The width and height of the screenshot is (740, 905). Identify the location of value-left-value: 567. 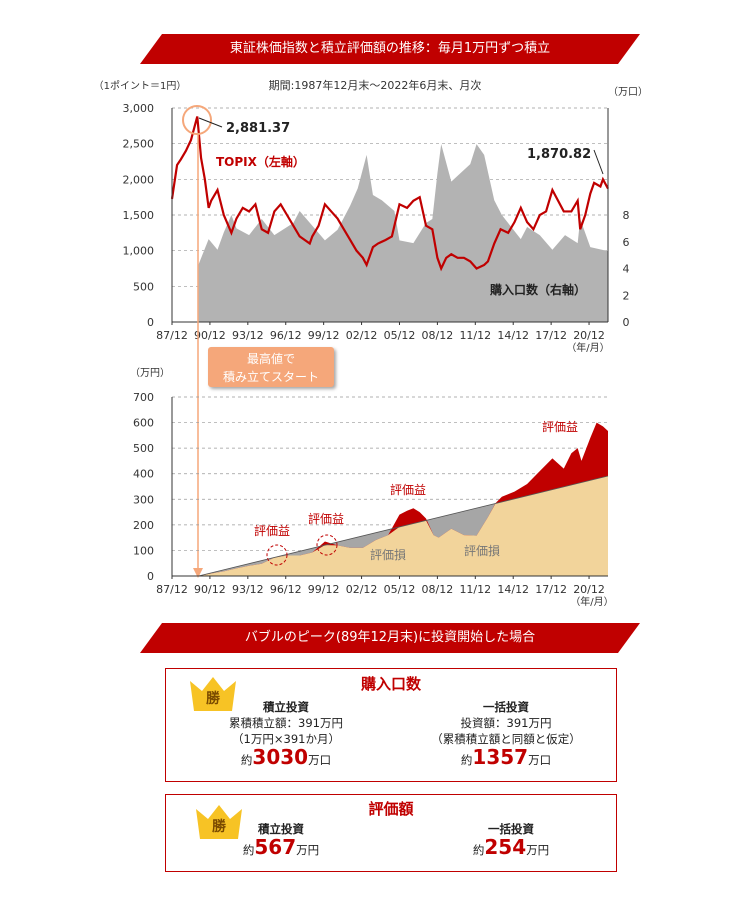
(275, 847).